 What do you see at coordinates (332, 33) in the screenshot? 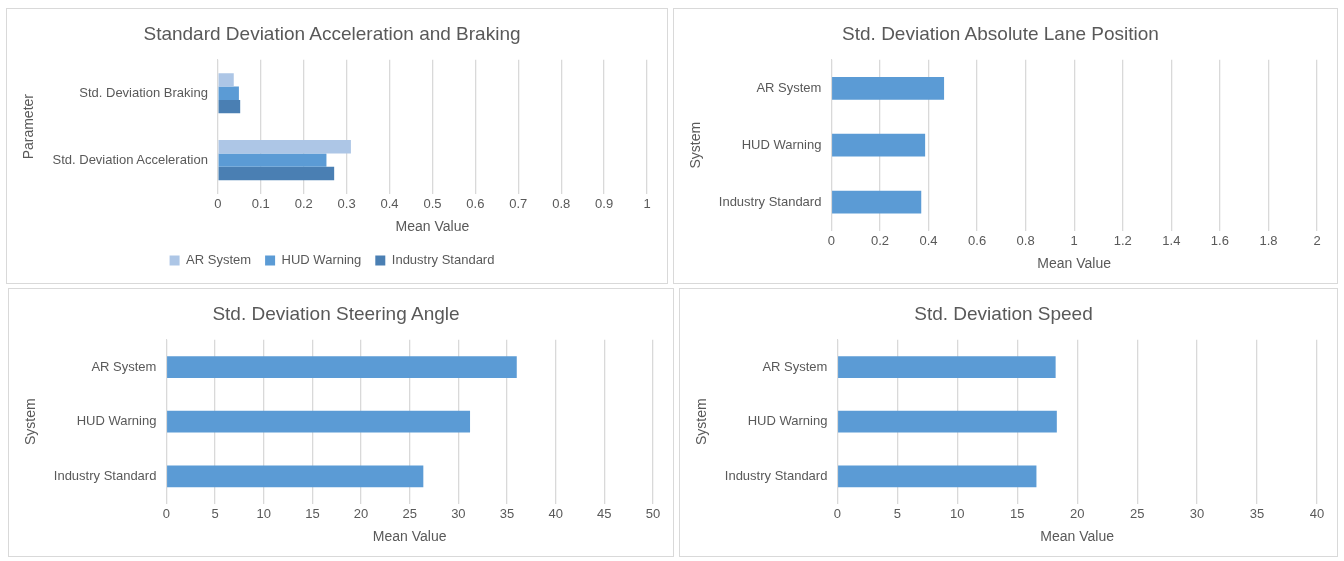
I see `chart-title: Standard Deviation Acceleration and Braking` at bounding box center [332, 33].